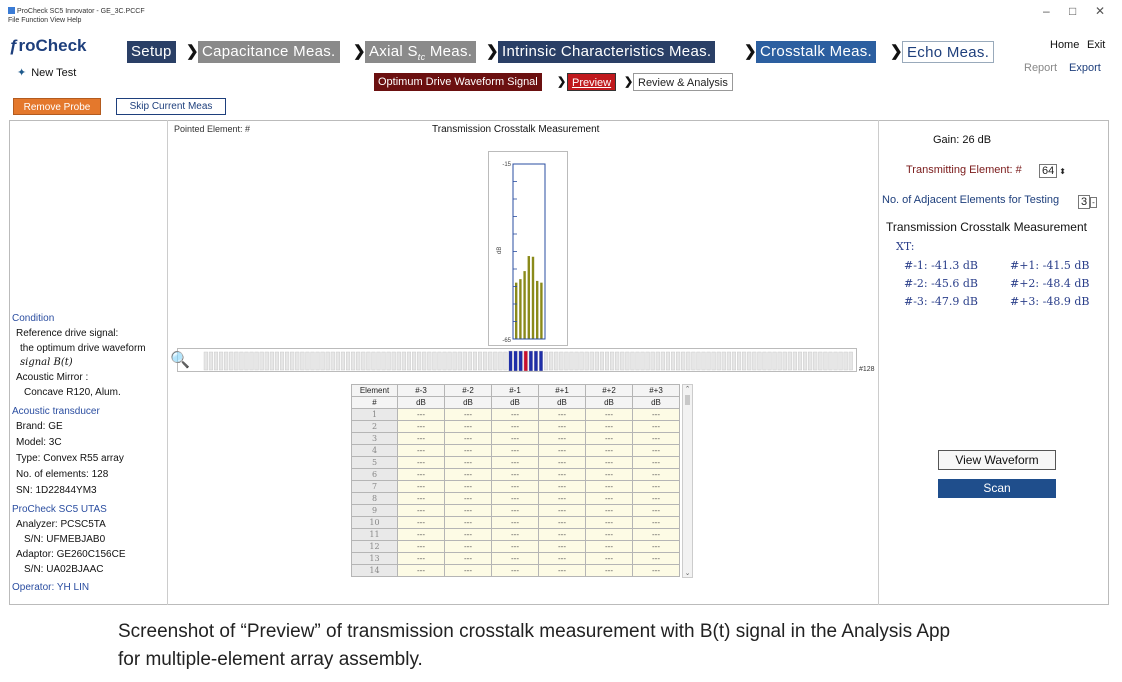 The height and width of the screenshot is (682, 1122). What do you see at coordinates (1096, 45) in the screenshot?
I see `exit-link: Exit` at bounding box center [1096, 45].